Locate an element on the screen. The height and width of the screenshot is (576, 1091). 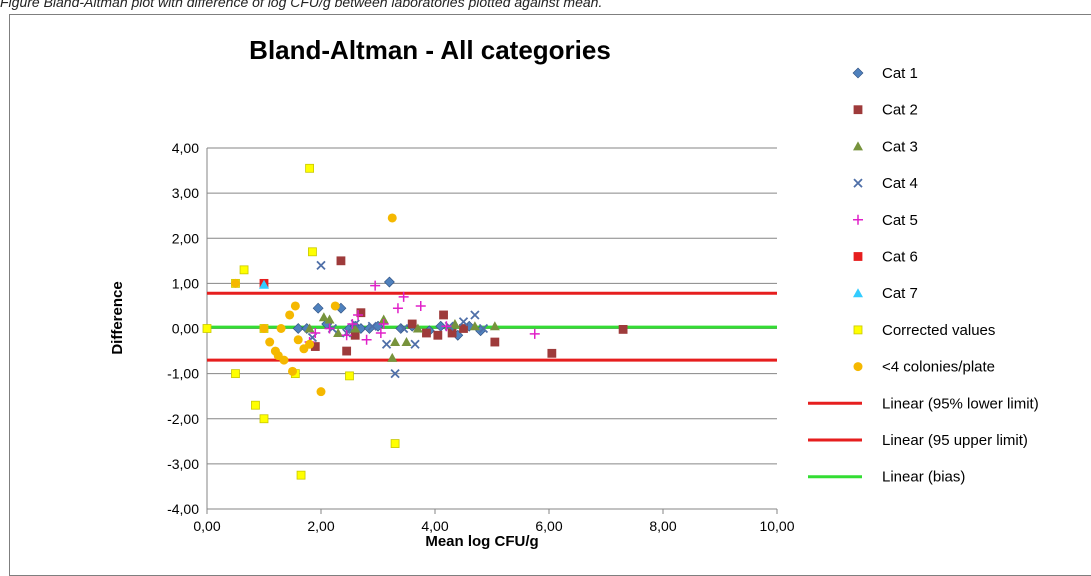
legend-label: Linear (bias) is located at coordinates (923, 477).